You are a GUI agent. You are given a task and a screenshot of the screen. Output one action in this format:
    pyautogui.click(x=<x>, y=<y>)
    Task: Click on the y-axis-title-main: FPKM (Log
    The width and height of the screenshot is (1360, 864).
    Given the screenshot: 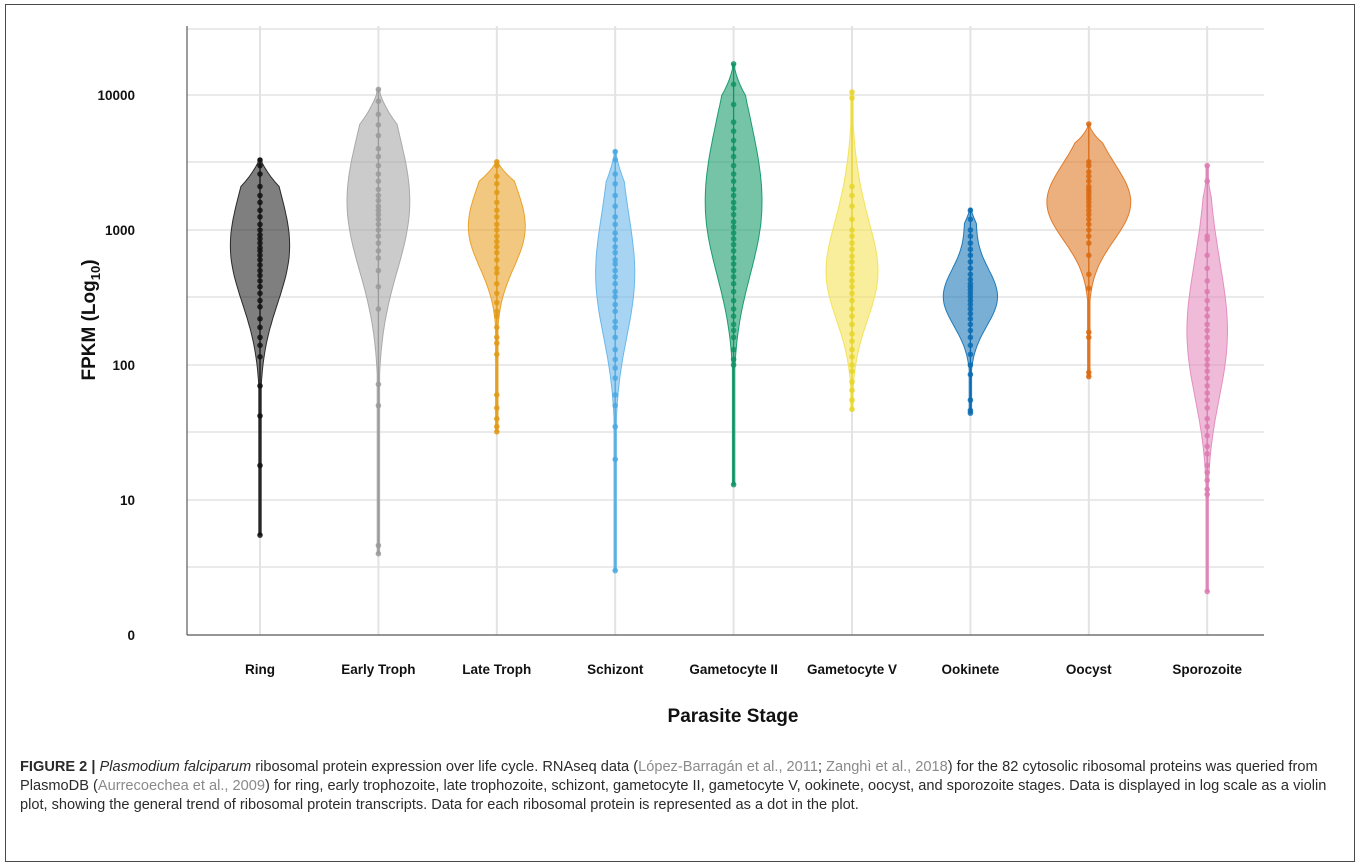 What is the action you would take?
    pyautogui.click(x=89, y=330)
    